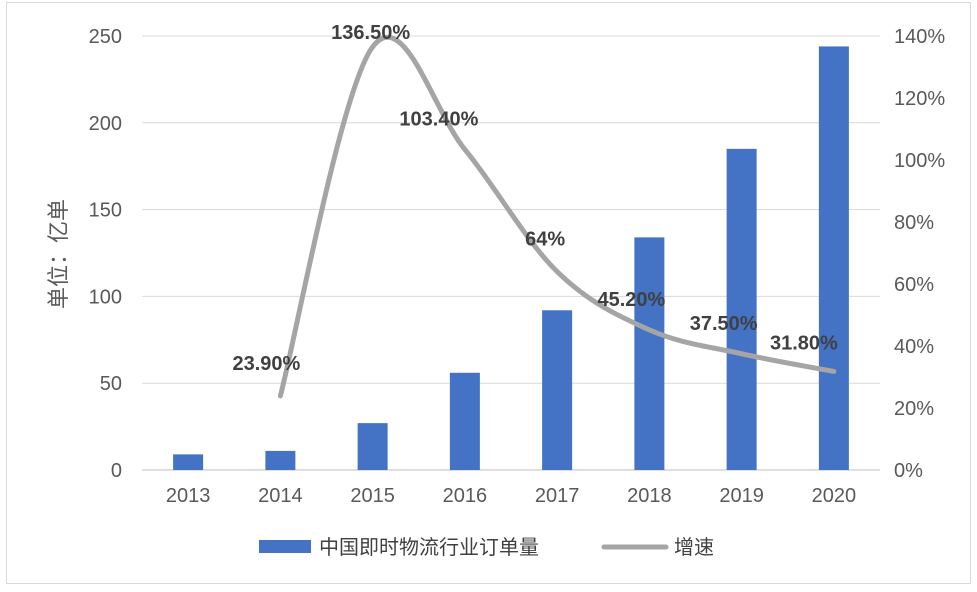 The image size is (977, 592). What do you see at coordinates (429, 547) in the screenshot?
I see `legend-label-bar: 中国即时物流行业订单量` at bounding box center [429, 547].